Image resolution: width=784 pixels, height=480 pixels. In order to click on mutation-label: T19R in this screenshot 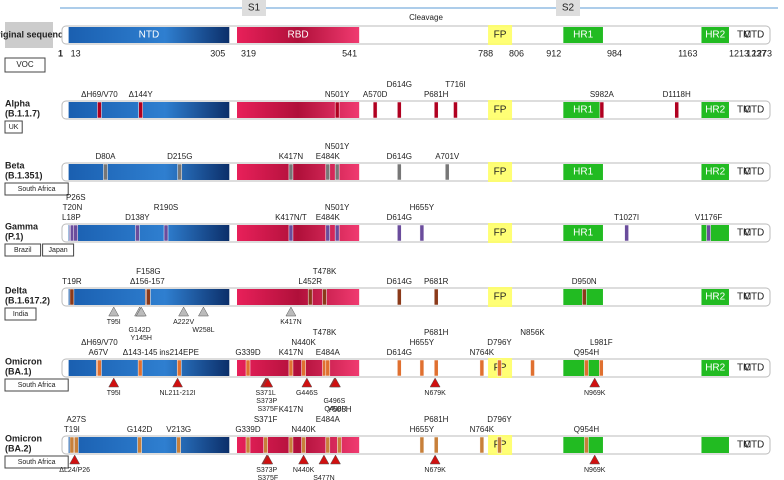, I will do `click(72, 281)`.